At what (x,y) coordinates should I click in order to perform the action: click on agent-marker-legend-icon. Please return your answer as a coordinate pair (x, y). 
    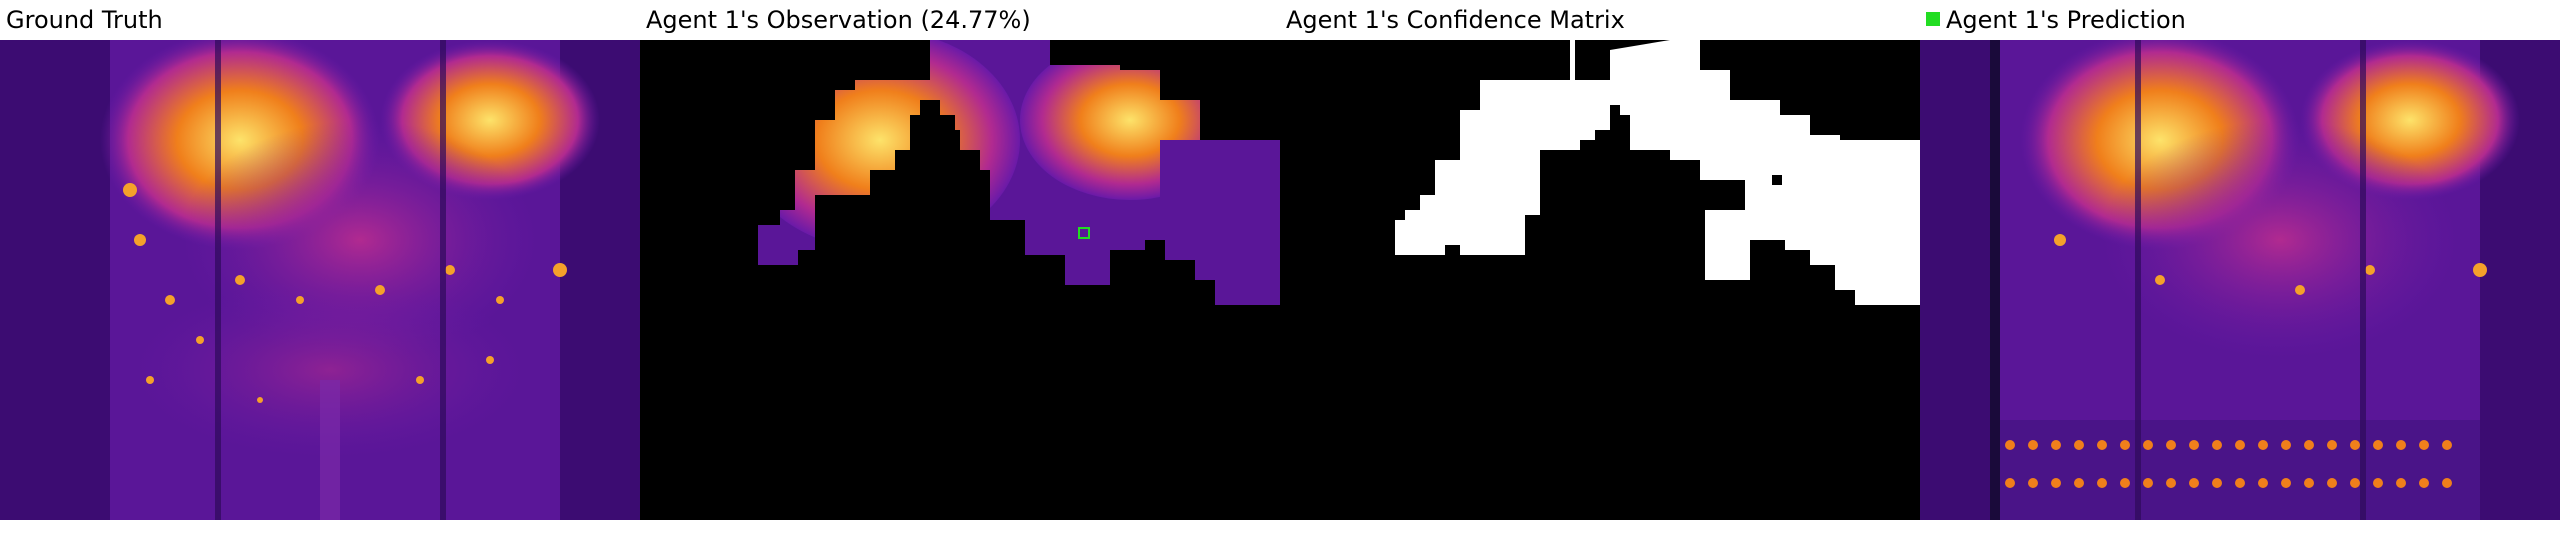
    Looking at the image, I should click on (1933, 19).